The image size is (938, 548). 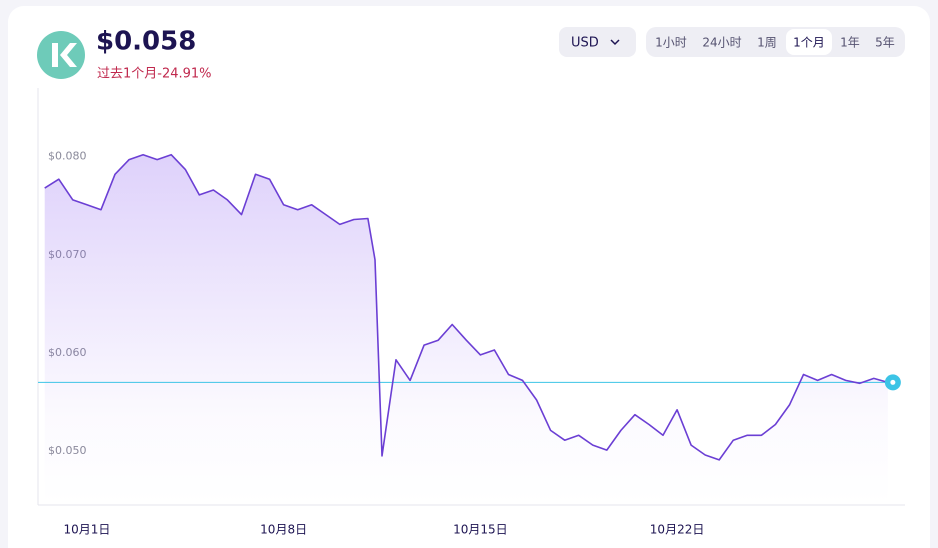 I want to click on price: $0.058, so click(x=146, y=42).